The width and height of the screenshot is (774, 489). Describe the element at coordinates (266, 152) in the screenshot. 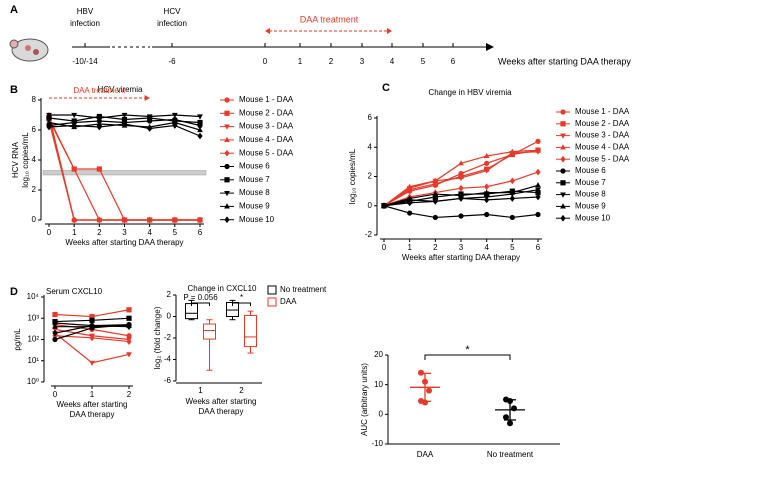

I see `legend-label: Mouse 5 - DAA` at that location.